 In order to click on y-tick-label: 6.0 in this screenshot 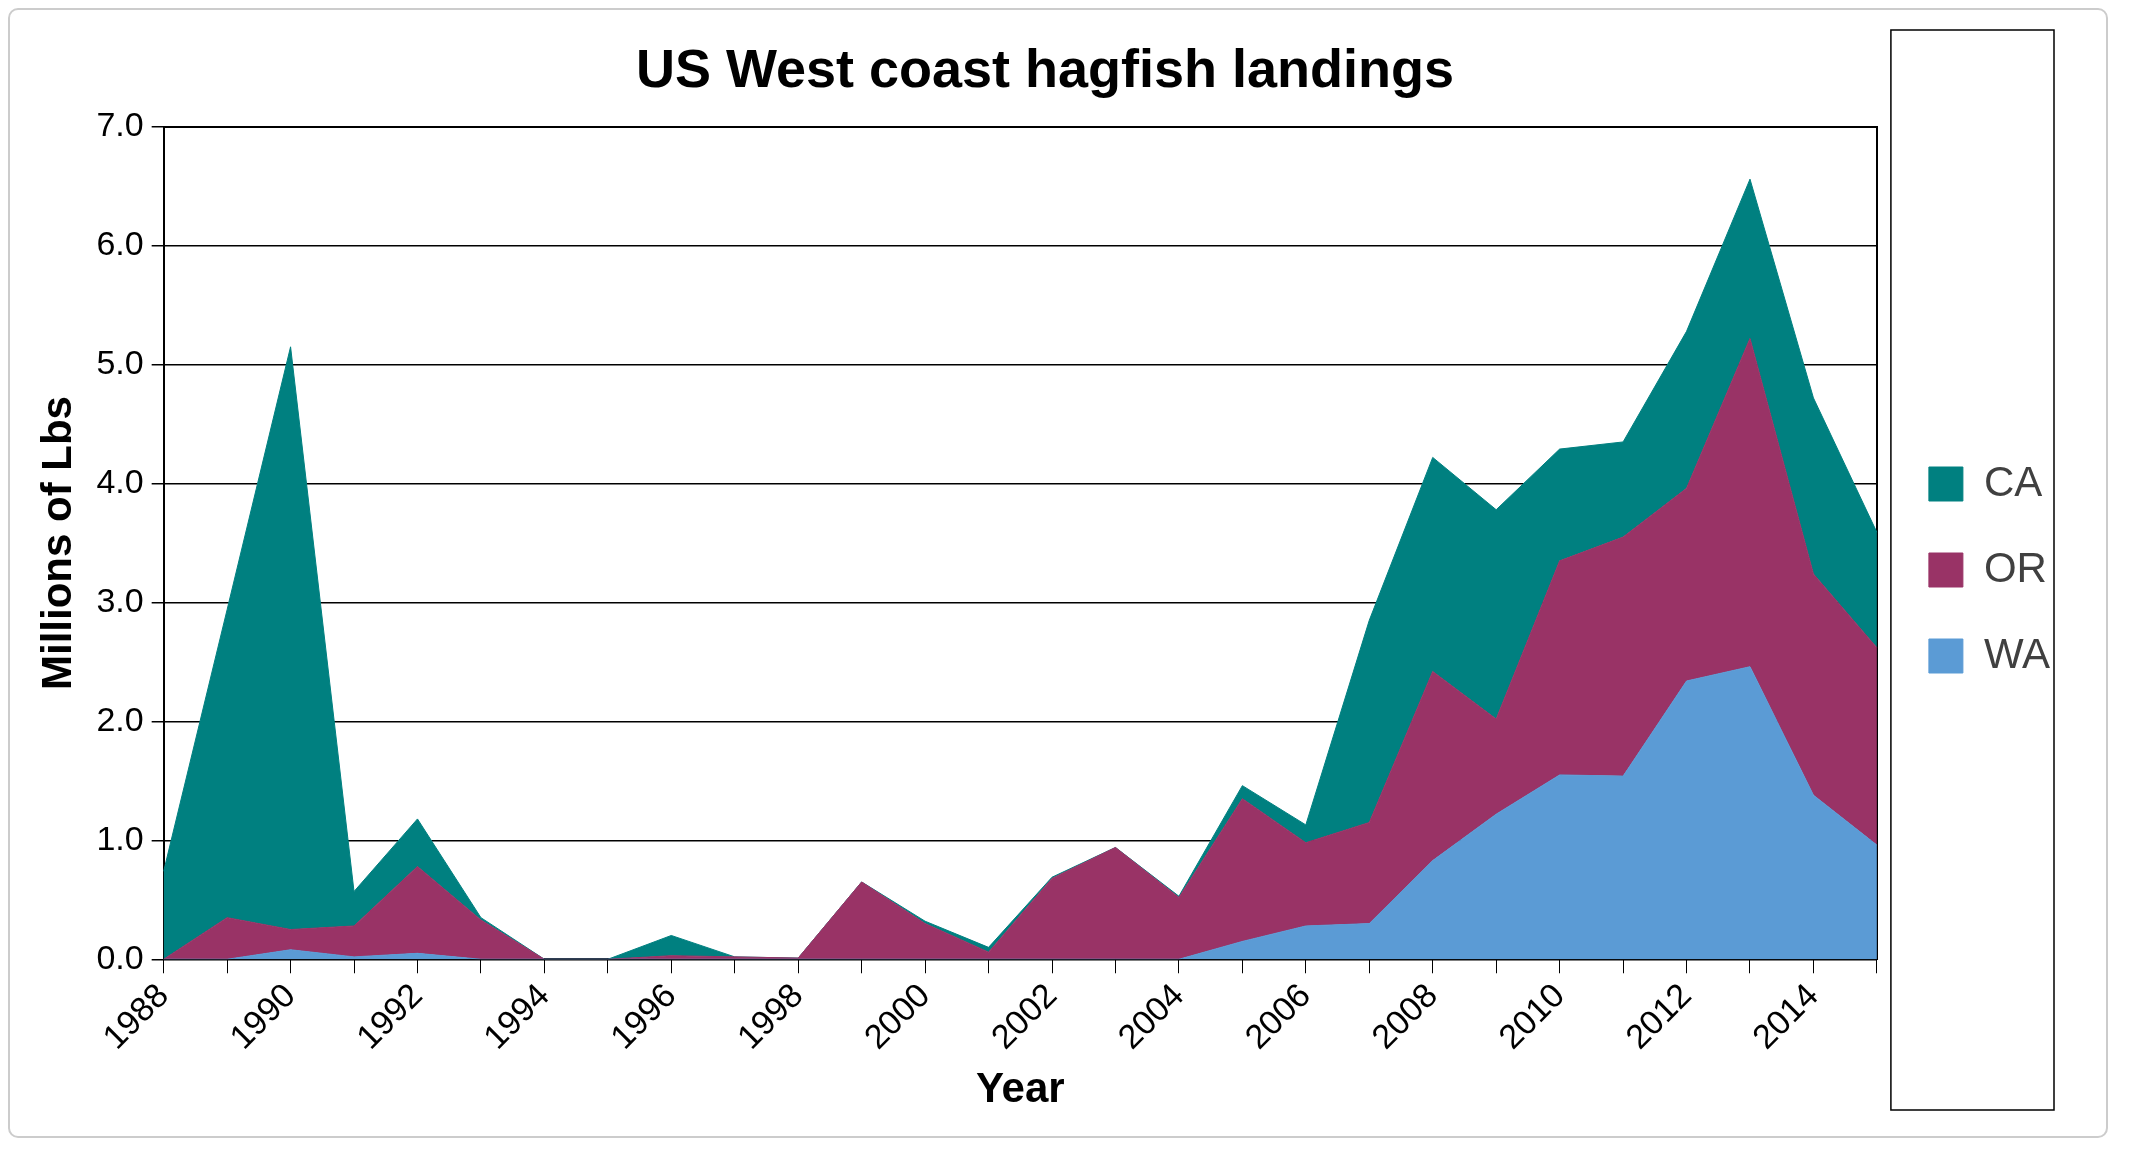, I will do `click(120, 243)`.